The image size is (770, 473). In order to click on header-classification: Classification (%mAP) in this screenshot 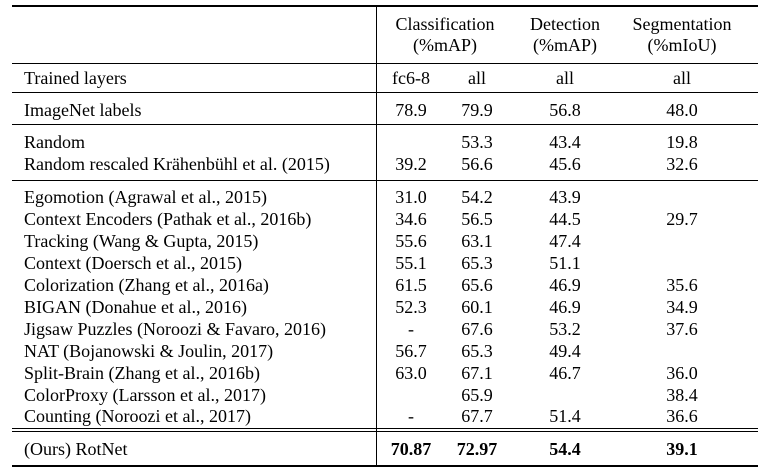, I will do `click(445, 35)`.